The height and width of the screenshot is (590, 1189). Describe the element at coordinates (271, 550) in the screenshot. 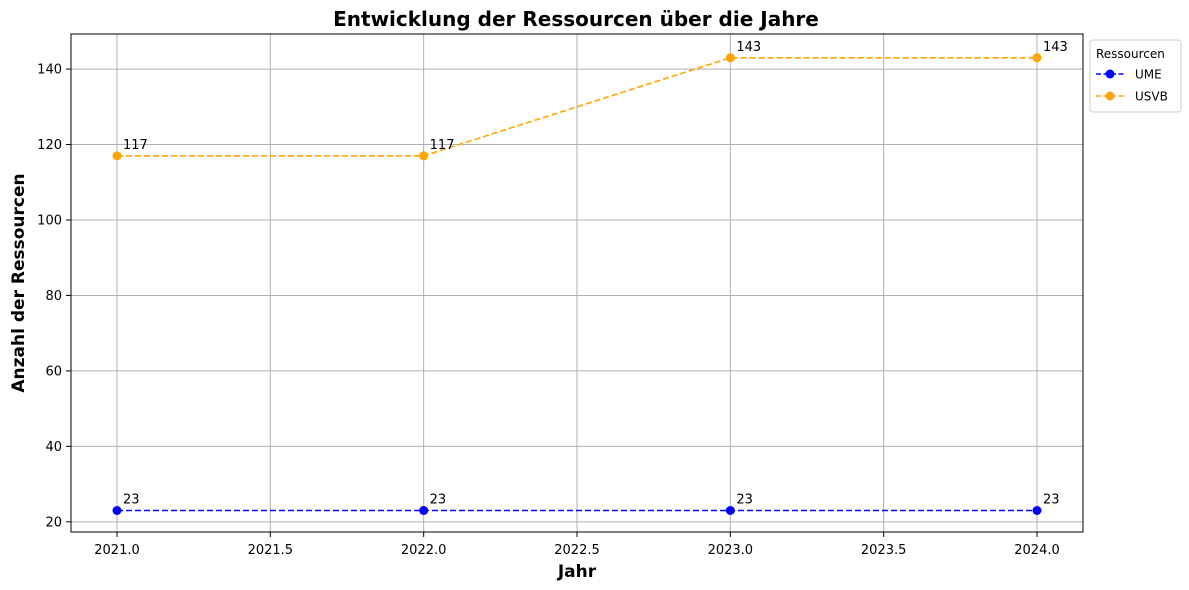

I see `x-tick-label: 2021.5` at that location.